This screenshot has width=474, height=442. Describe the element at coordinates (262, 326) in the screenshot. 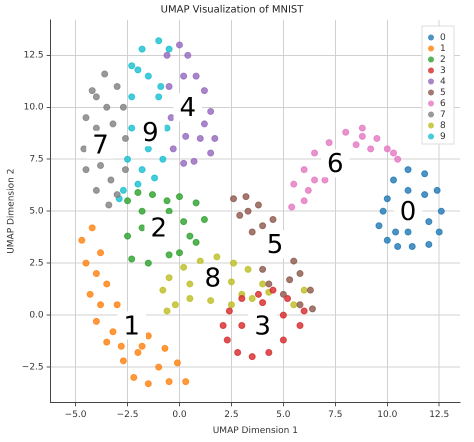

I see `annotation: 3` at that location.